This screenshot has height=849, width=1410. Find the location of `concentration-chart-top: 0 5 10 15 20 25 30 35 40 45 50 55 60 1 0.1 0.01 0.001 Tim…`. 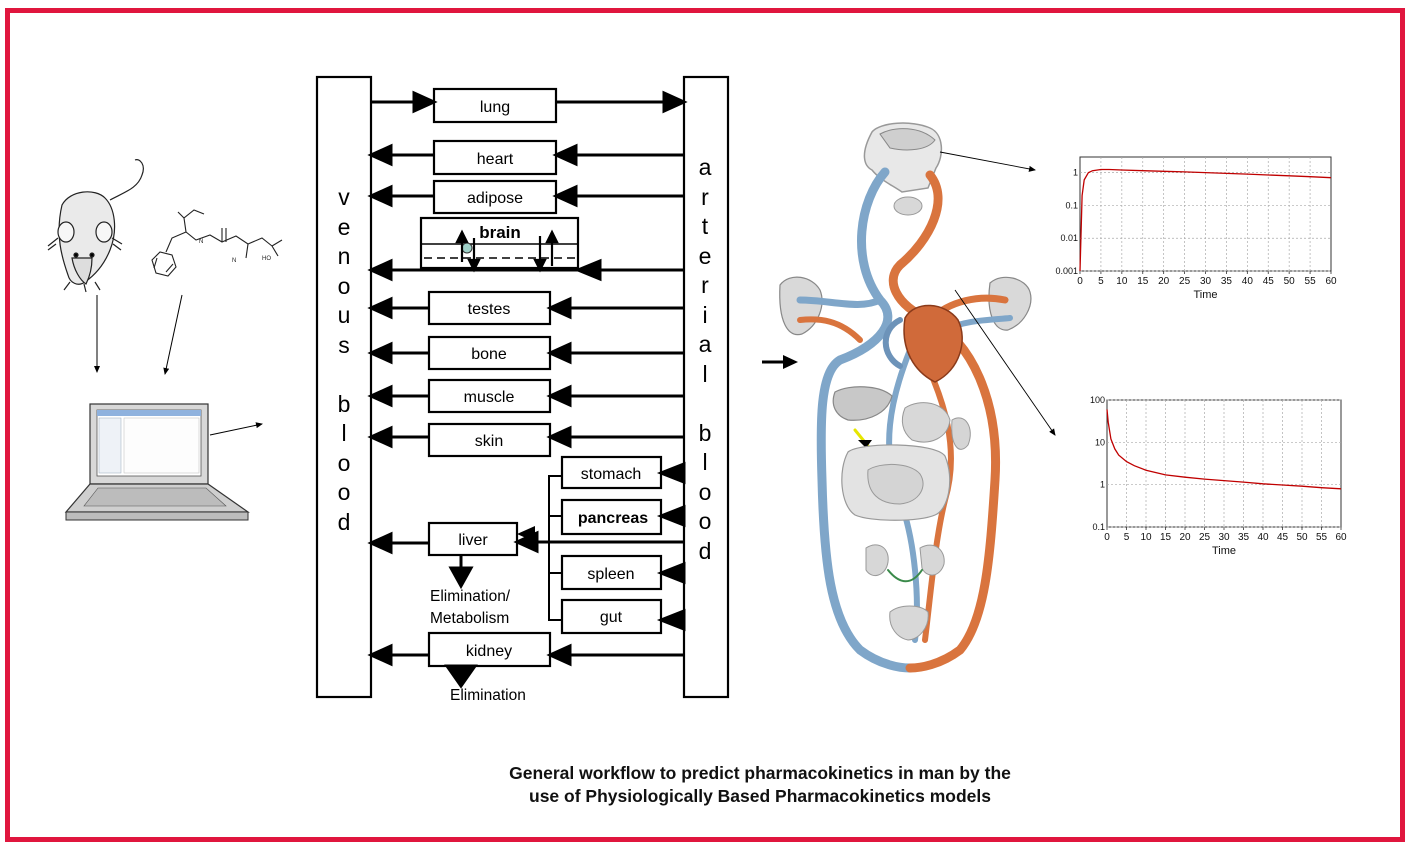

concentration-chart-top: 0 5 10 15 20 25 30 35 40 45 50 55 60 1 0.1 0.01 0.001 Tim… is located at coordinates (1196, 229).